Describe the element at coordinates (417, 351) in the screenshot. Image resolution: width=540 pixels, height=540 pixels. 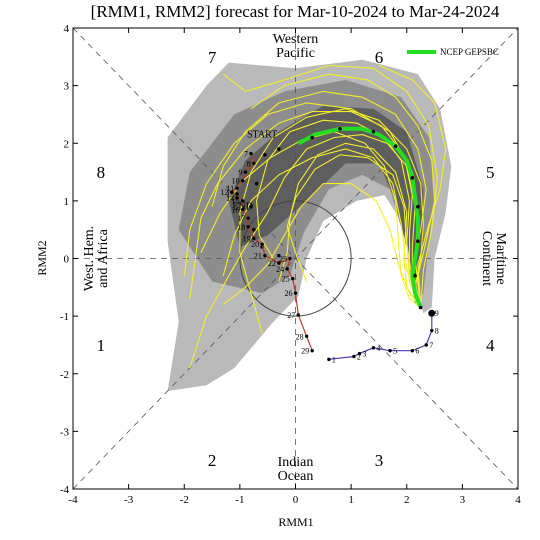
I see `observed-feb-label-6: 6` at that location.